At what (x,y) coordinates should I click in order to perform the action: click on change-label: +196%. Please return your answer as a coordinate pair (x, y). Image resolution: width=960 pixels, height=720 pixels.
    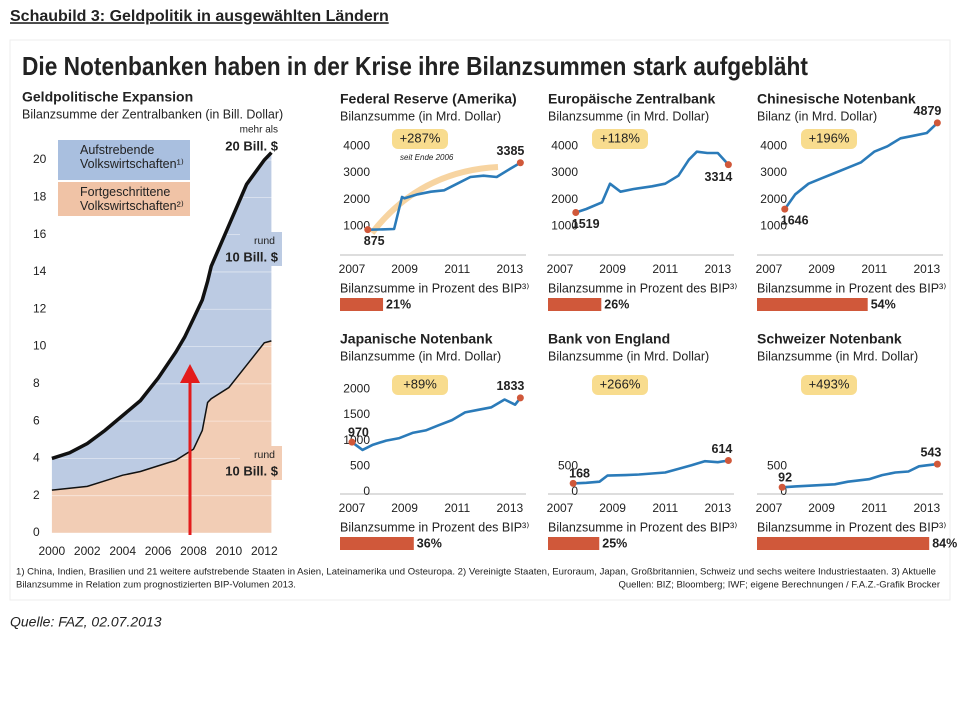
    Looking at the image, I should click on (829, 137).